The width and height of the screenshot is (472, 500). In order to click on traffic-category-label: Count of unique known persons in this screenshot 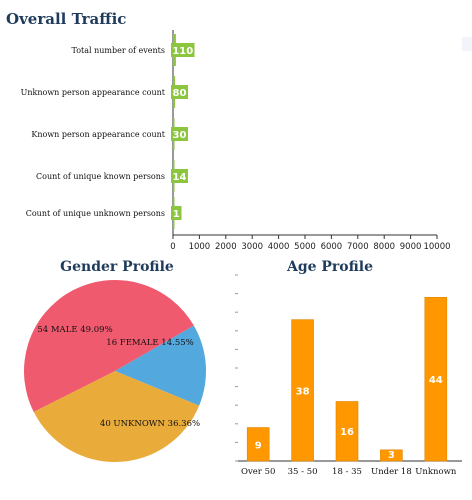, I will do `click(100, 176)`.